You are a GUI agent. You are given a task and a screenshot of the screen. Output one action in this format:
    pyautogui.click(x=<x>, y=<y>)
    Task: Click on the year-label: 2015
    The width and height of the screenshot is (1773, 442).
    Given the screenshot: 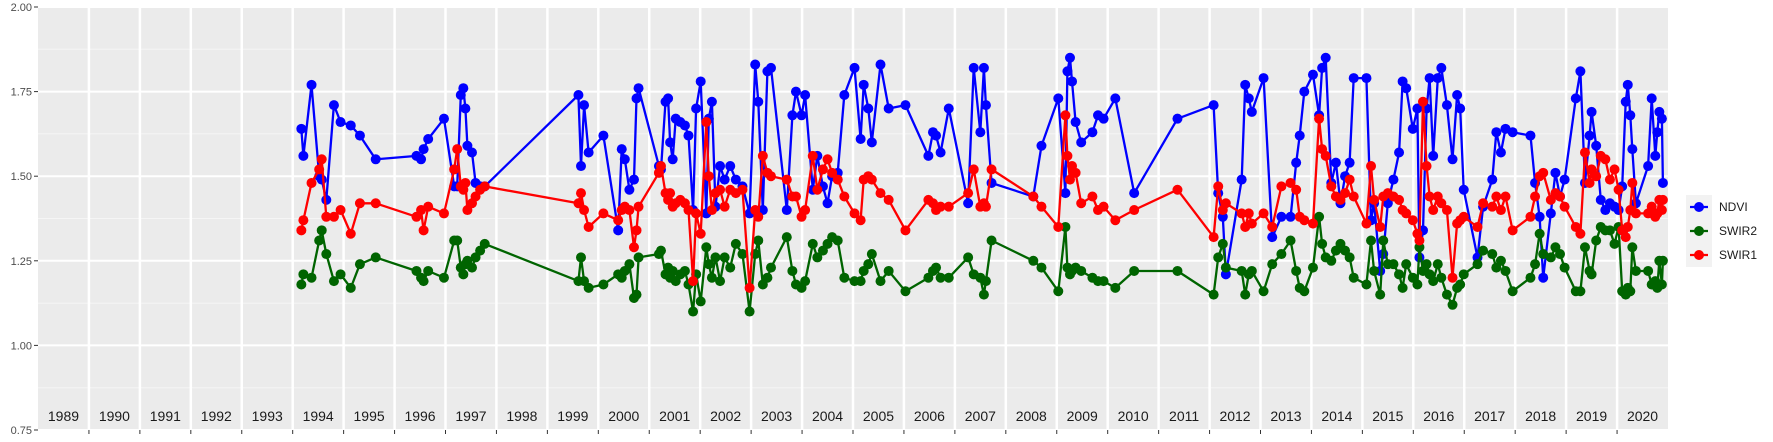 What is the action you would take?
    pyautogui.click(x=1387, y=416)
    